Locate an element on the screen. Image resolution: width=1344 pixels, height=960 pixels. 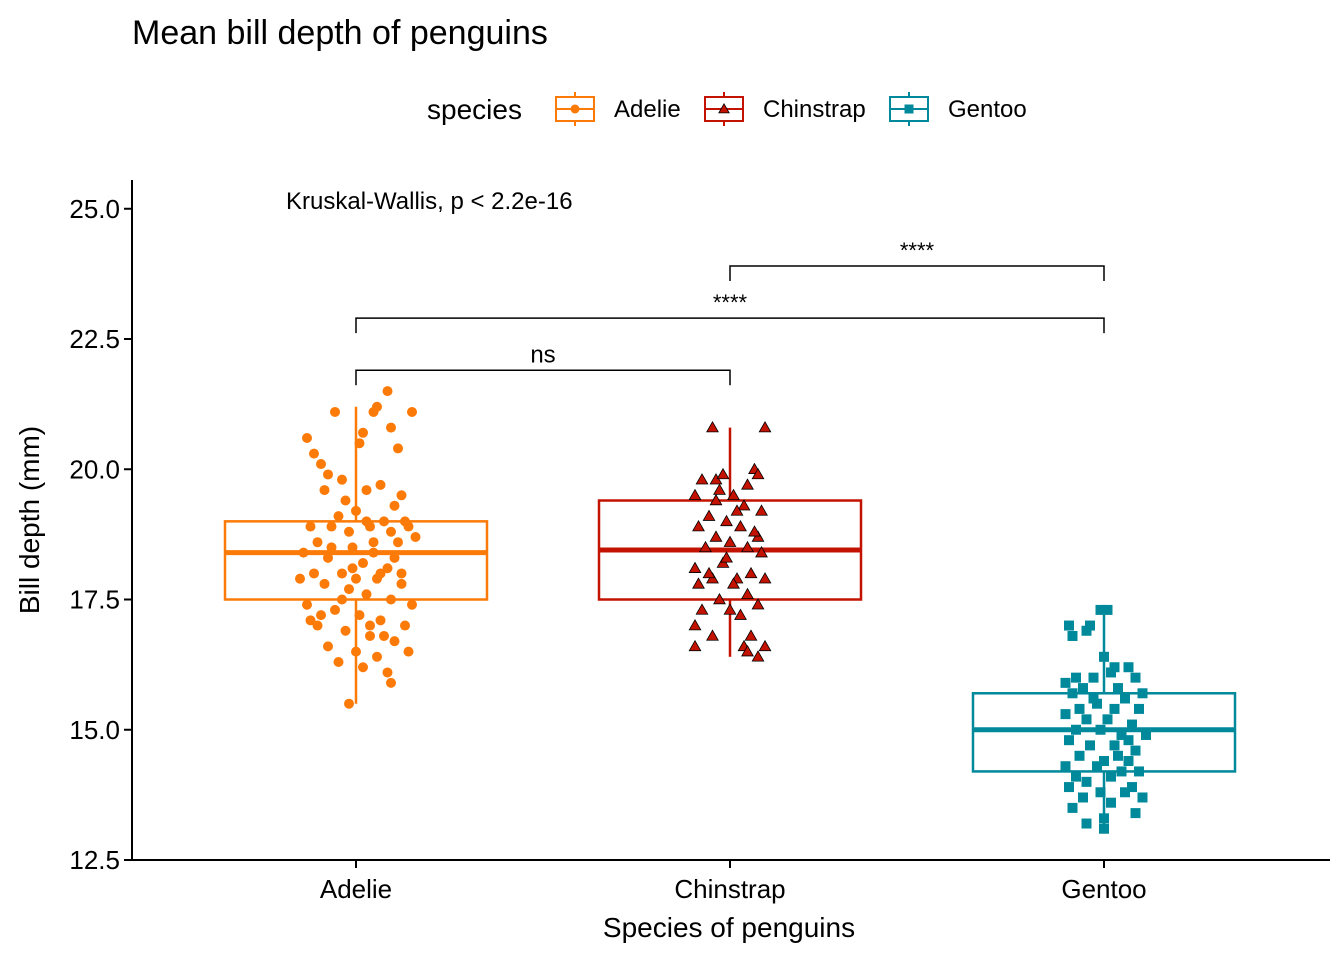
box-group-chinstrap is located at coordinates (730, 541).